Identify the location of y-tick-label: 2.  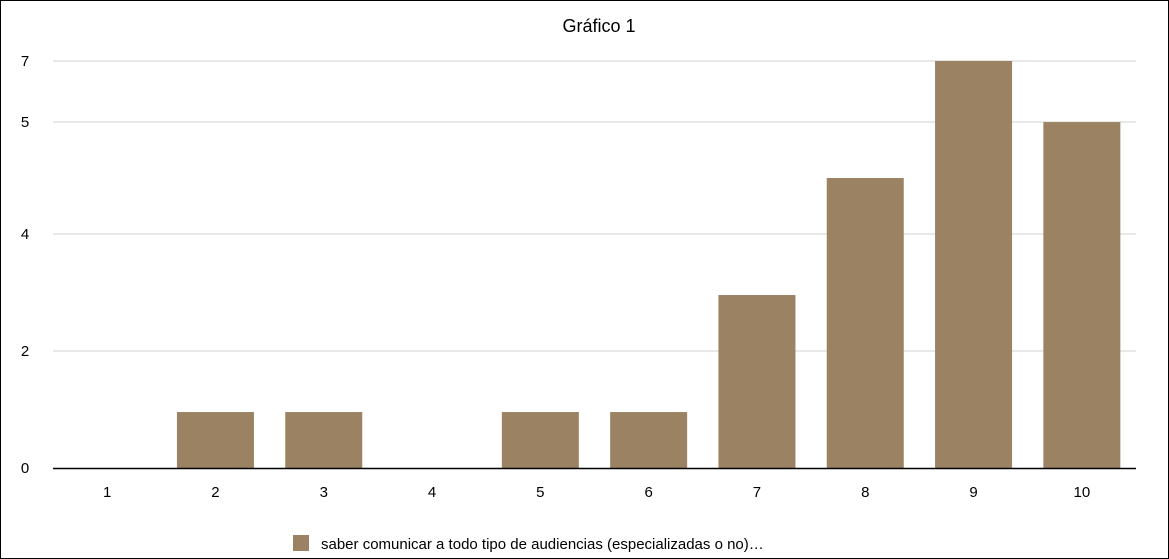
(25, 351).